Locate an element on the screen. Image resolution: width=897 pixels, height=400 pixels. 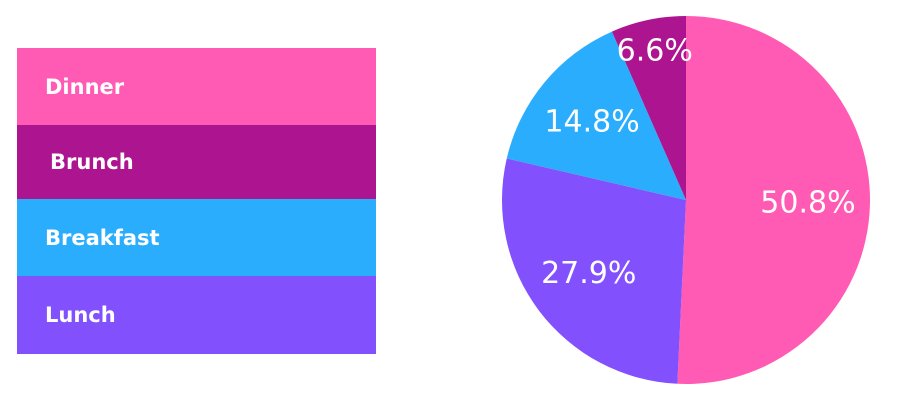
legend-label-dinner: Dinner is located at coordinates (85, 86).